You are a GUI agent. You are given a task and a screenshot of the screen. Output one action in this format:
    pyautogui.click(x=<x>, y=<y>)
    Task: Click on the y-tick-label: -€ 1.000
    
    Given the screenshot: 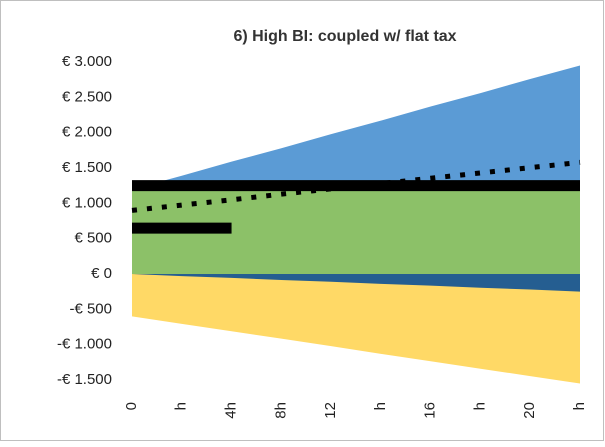 What is the action you would take?
    pyautogui.click(x=84, y=344)
    